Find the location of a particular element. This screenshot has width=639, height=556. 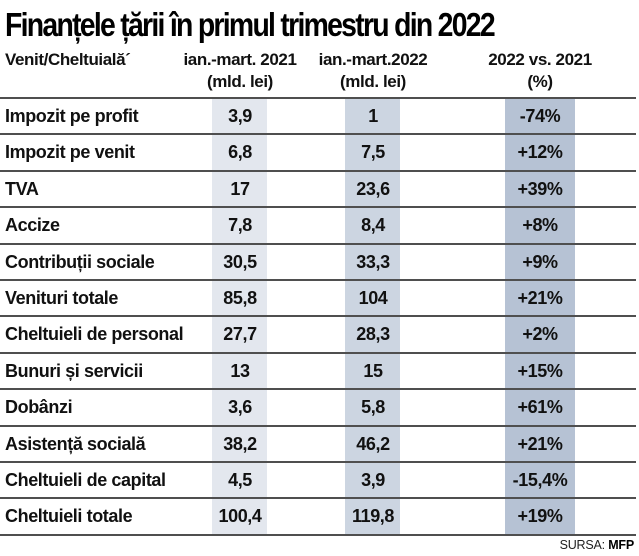

column-header-2021-unit: (mld. lei) is located at coordinates (240, 81).